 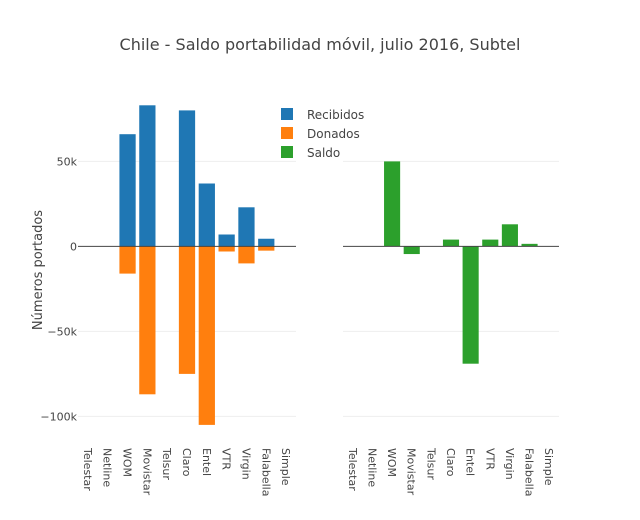 What do you see at coordinates (146, 472) in the screenshot?
I see `x-tick-label-left-movistar: Movistar` at bounding box center [146, 472].